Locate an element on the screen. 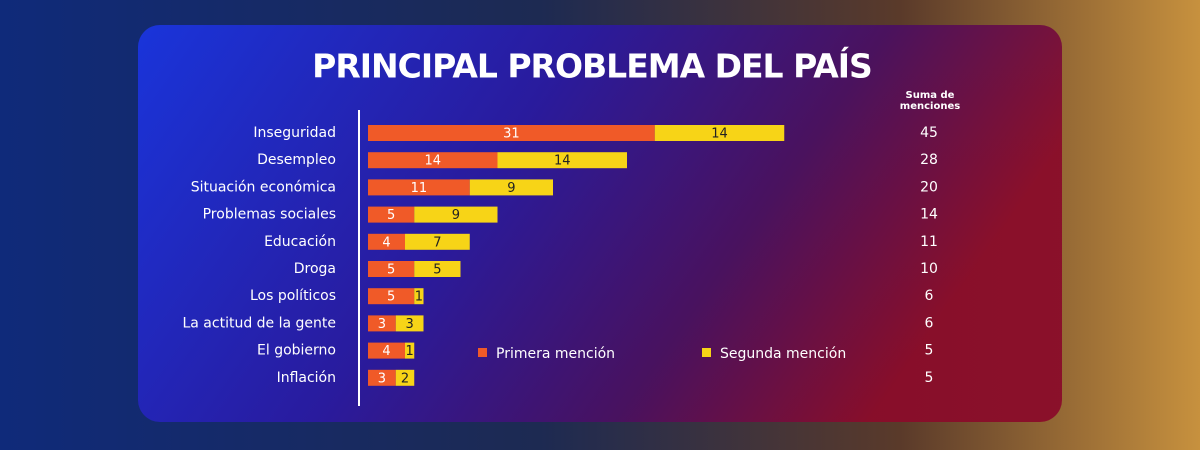 The width and height of the screenshot is (1200, 450). value-label: 11 is located at coordinates (419, 188).